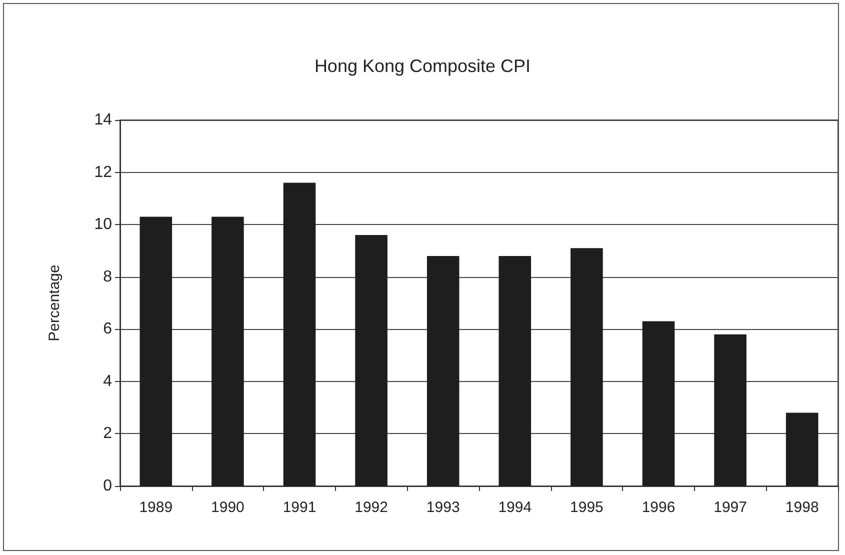 Image resolution: width=845 pixels, height=555 pixels. I want to click on x-tick-label: 1993, so click(443, 507).